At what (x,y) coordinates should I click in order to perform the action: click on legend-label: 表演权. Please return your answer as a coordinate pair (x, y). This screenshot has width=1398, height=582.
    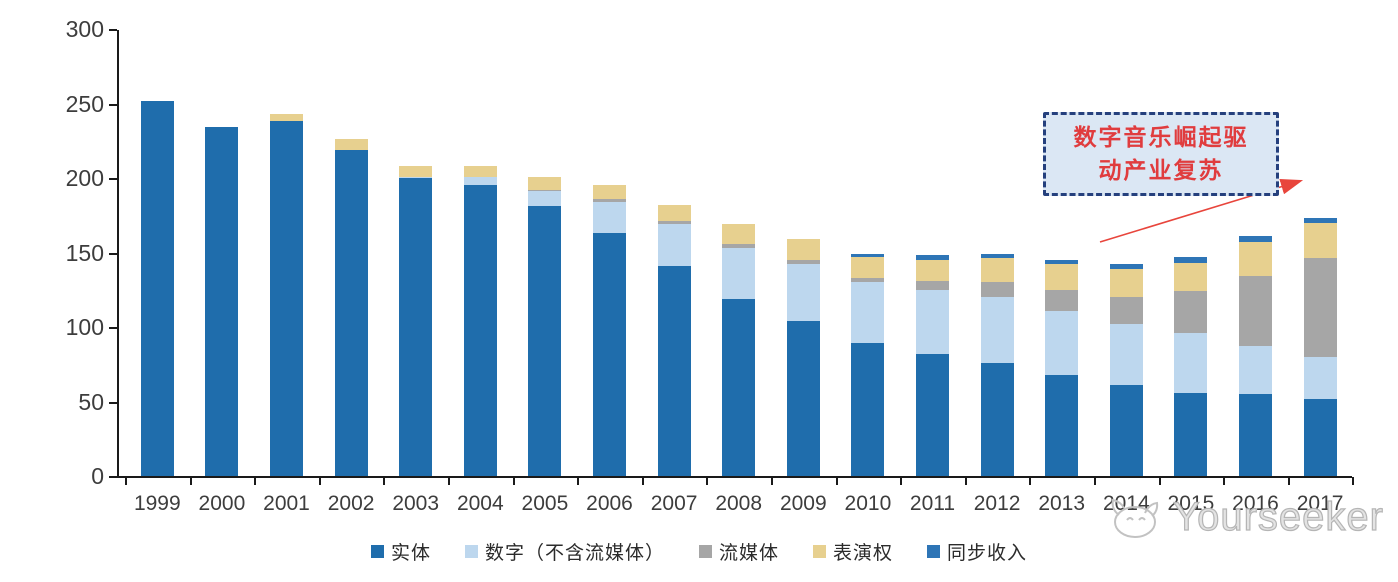
    Looking at the image, I should click on (863, 553).